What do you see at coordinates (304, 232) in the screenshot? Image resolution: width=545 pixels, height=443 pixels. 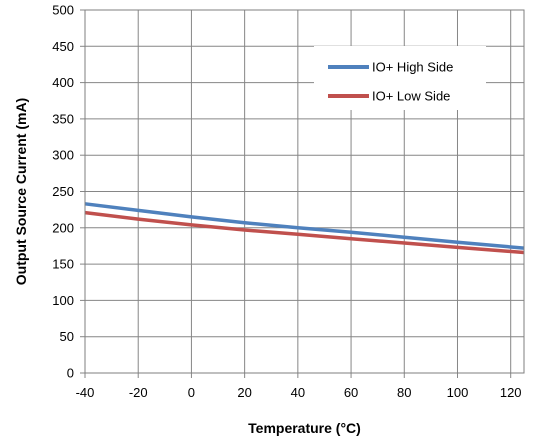 I see `series-line-low-side` at bounding box center [304, 232].